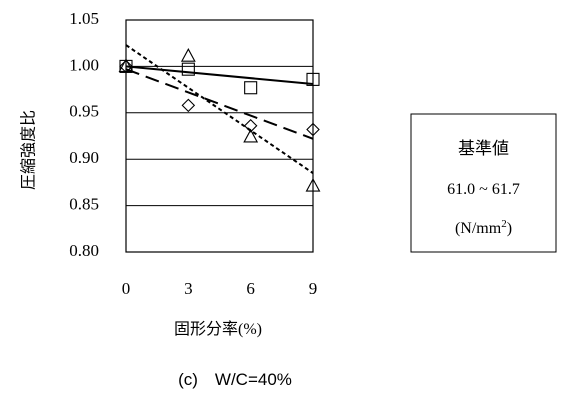 Image resolution: width=567 pixels, height=396 pixels. I want to click on x-tick-labels: 0 3 6 9, so click(220, 288).